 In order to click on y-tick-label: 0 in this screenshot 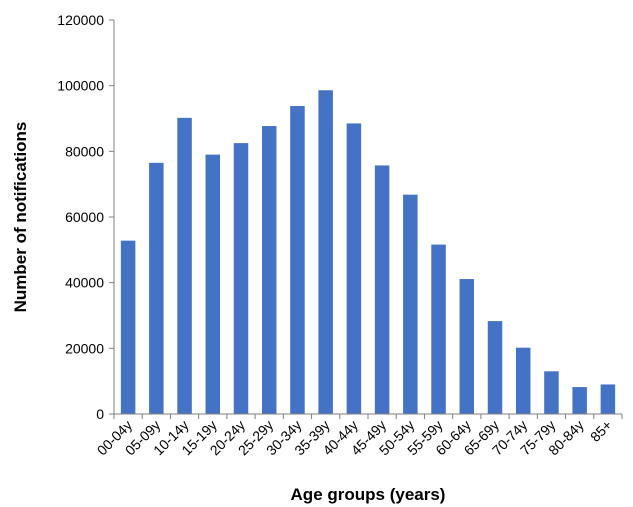, I will do `click(100, 414)`.